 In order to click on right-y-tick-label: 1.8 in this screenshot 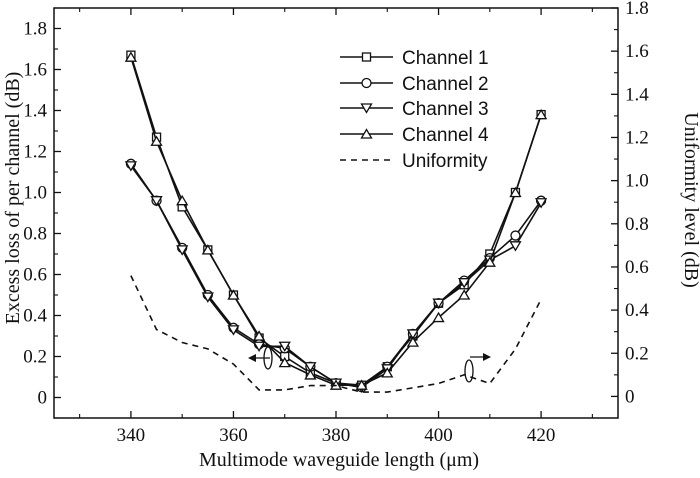, I will do `click(637, 9)`.